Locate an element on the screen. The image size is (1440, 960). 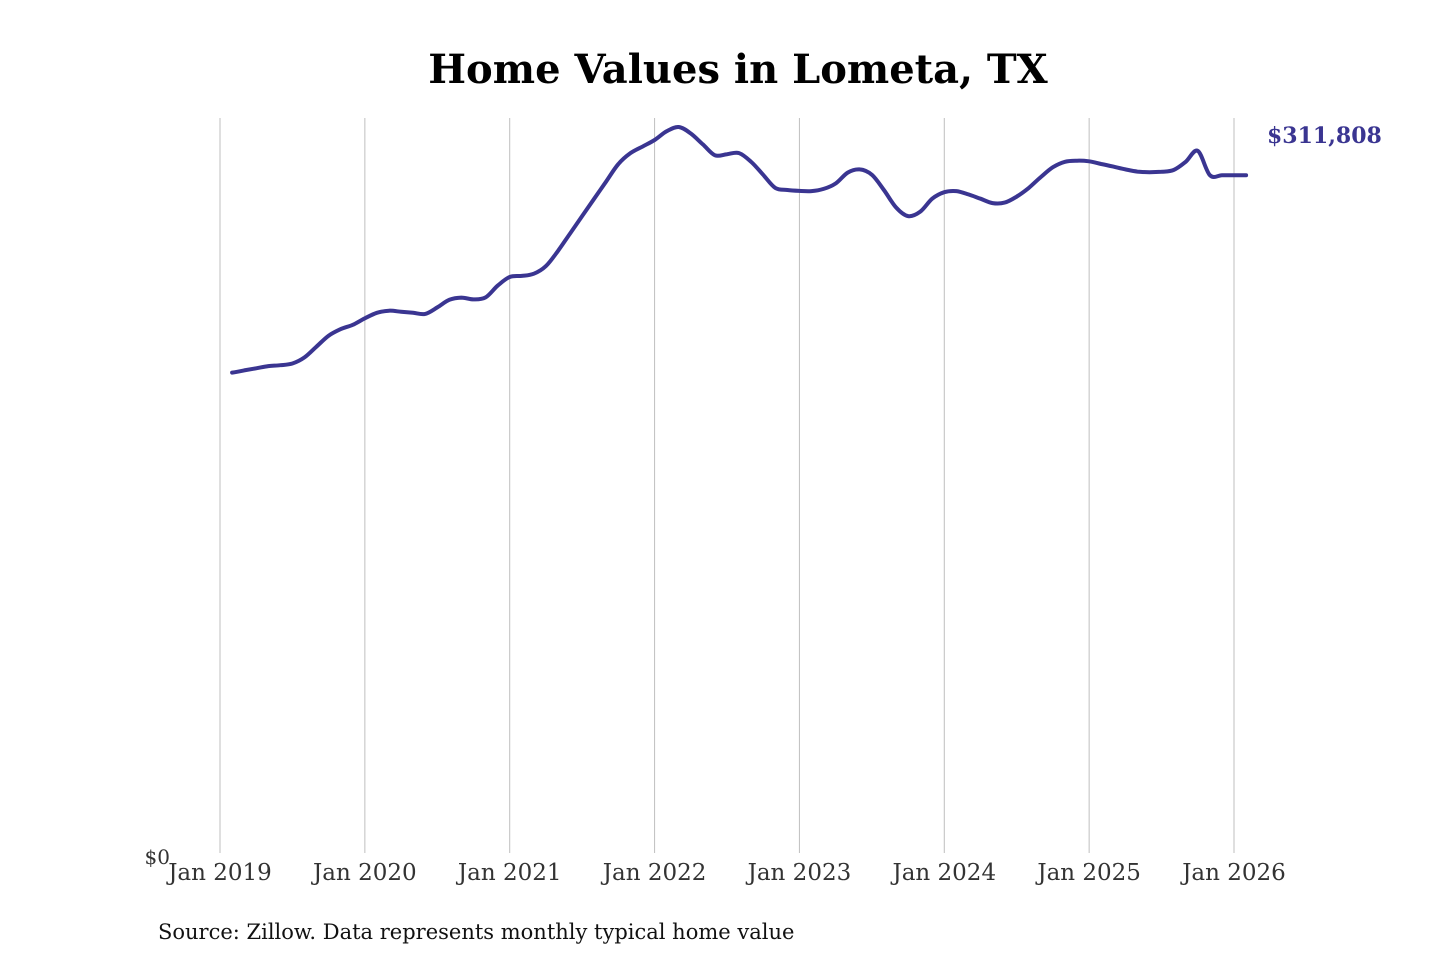
x-tick-label-2024-01: Jan 2024 is located at coordinates (943, 873).